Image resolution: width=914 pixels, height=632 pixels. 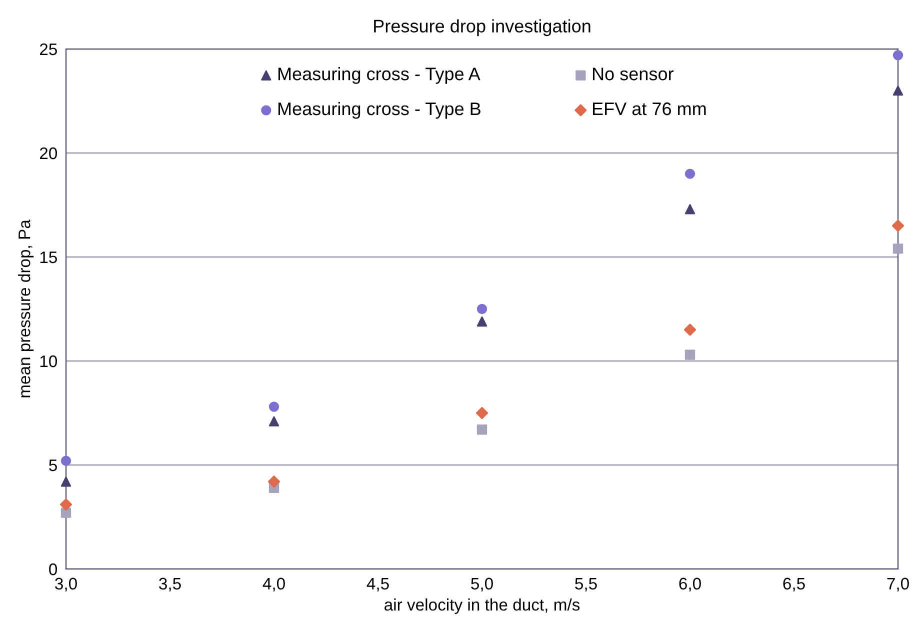 What do you see at coordinates (482, 585) in the screenshot?
I see `x-tick-label: 5,0` at bounding box center [482, 585].